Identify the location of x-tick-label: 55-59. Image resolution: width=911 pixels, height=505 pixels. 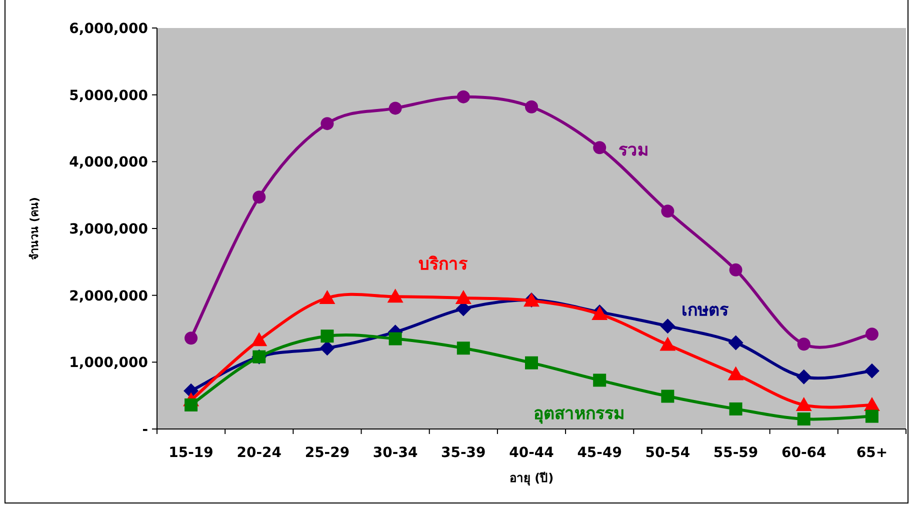
(735, 453).